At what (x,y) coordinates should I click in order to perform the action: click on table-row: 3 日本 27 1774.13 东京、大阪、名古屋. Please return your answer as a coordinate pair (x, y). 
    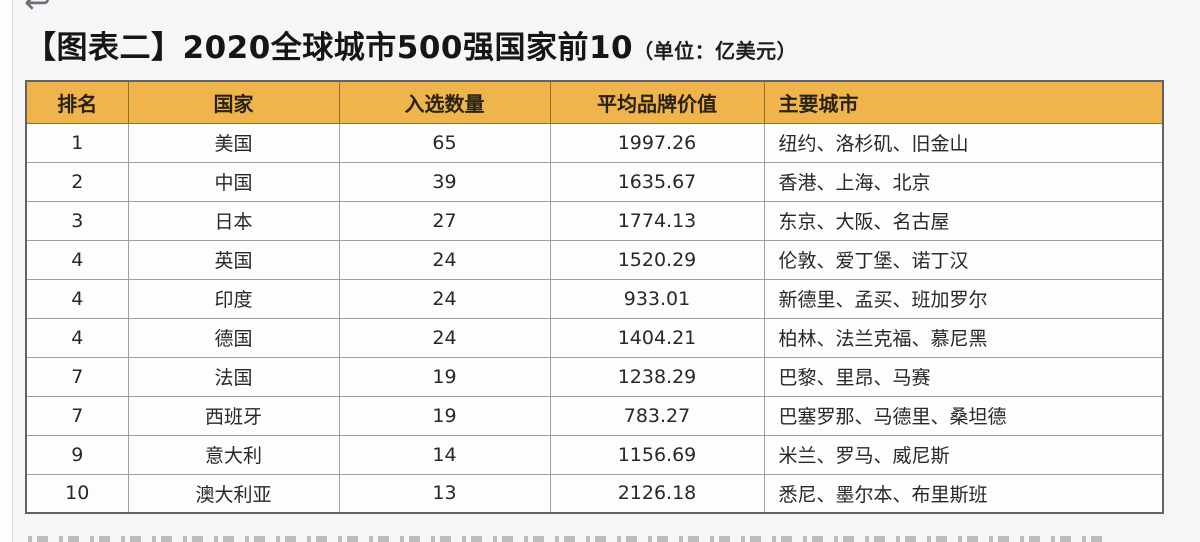
    Looking at the image, I should click on (594, 220).